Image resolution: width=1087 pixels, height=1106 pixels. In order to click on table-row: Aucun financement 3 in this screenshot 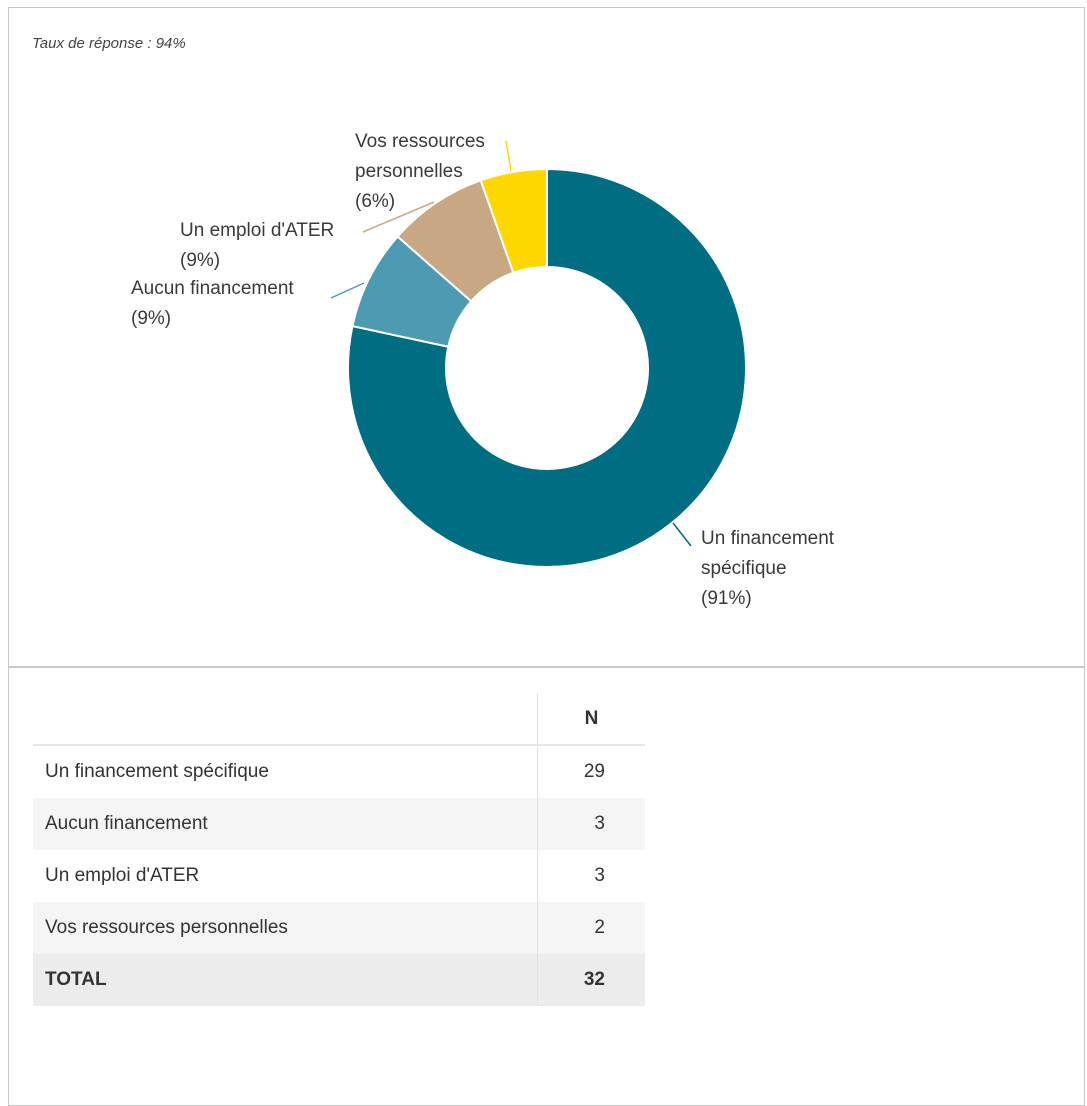, I will do `click(339, 824)`.